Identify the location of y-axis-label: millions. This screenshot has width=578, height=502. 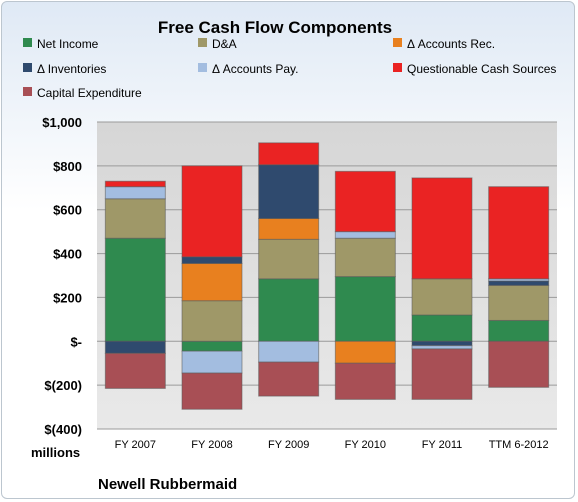
(55, 452).